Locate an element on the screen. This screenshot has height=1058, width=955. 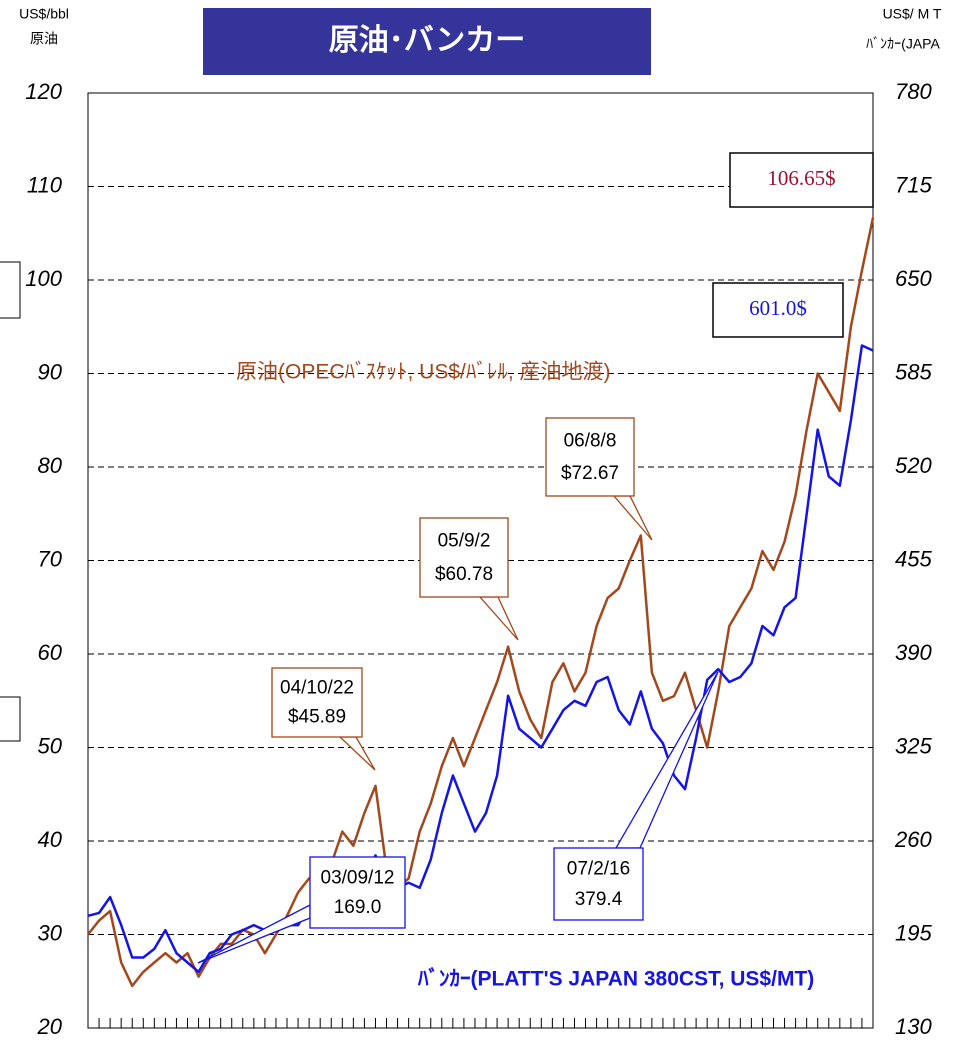
legend-label: 原油(OPECﾊﾞｽｹｯﾄ, US$/ﾊﾞﾚﾙ, 産油地渡) is located at coordinates (423, 372).